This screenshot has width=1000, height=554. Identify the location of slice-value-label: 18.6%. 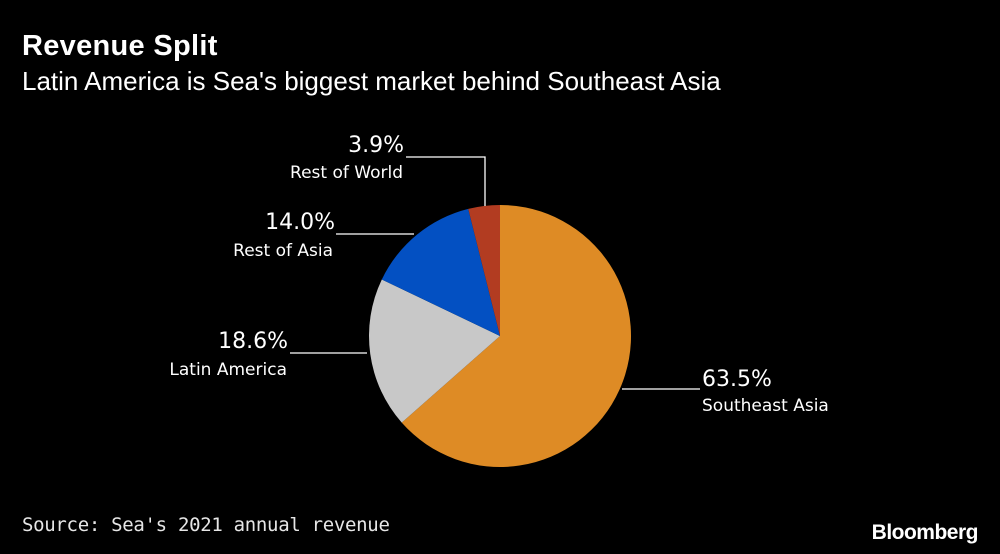
(253, 341).